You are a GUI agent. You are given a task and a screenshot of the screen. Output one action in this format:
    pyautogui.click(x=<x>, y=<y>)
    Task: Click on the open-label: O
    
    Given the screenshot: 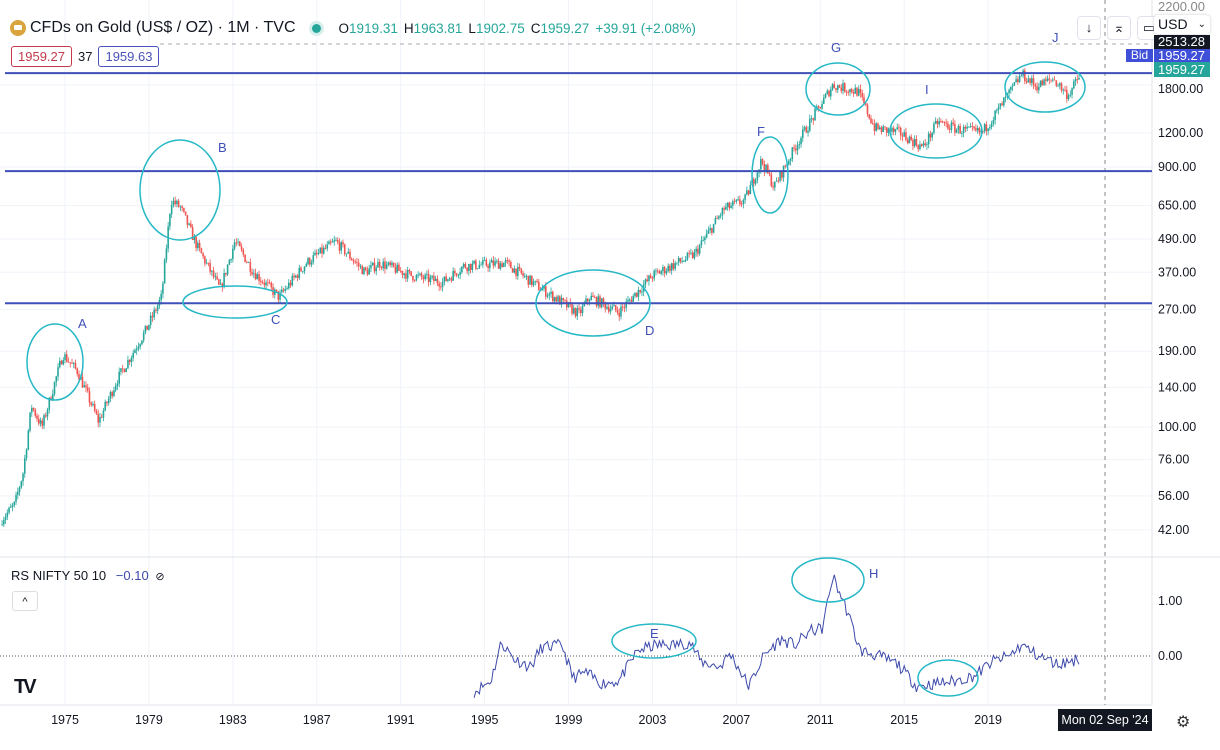 What is the action you would take?
    pyautogui.click(x=344, y=28)
    